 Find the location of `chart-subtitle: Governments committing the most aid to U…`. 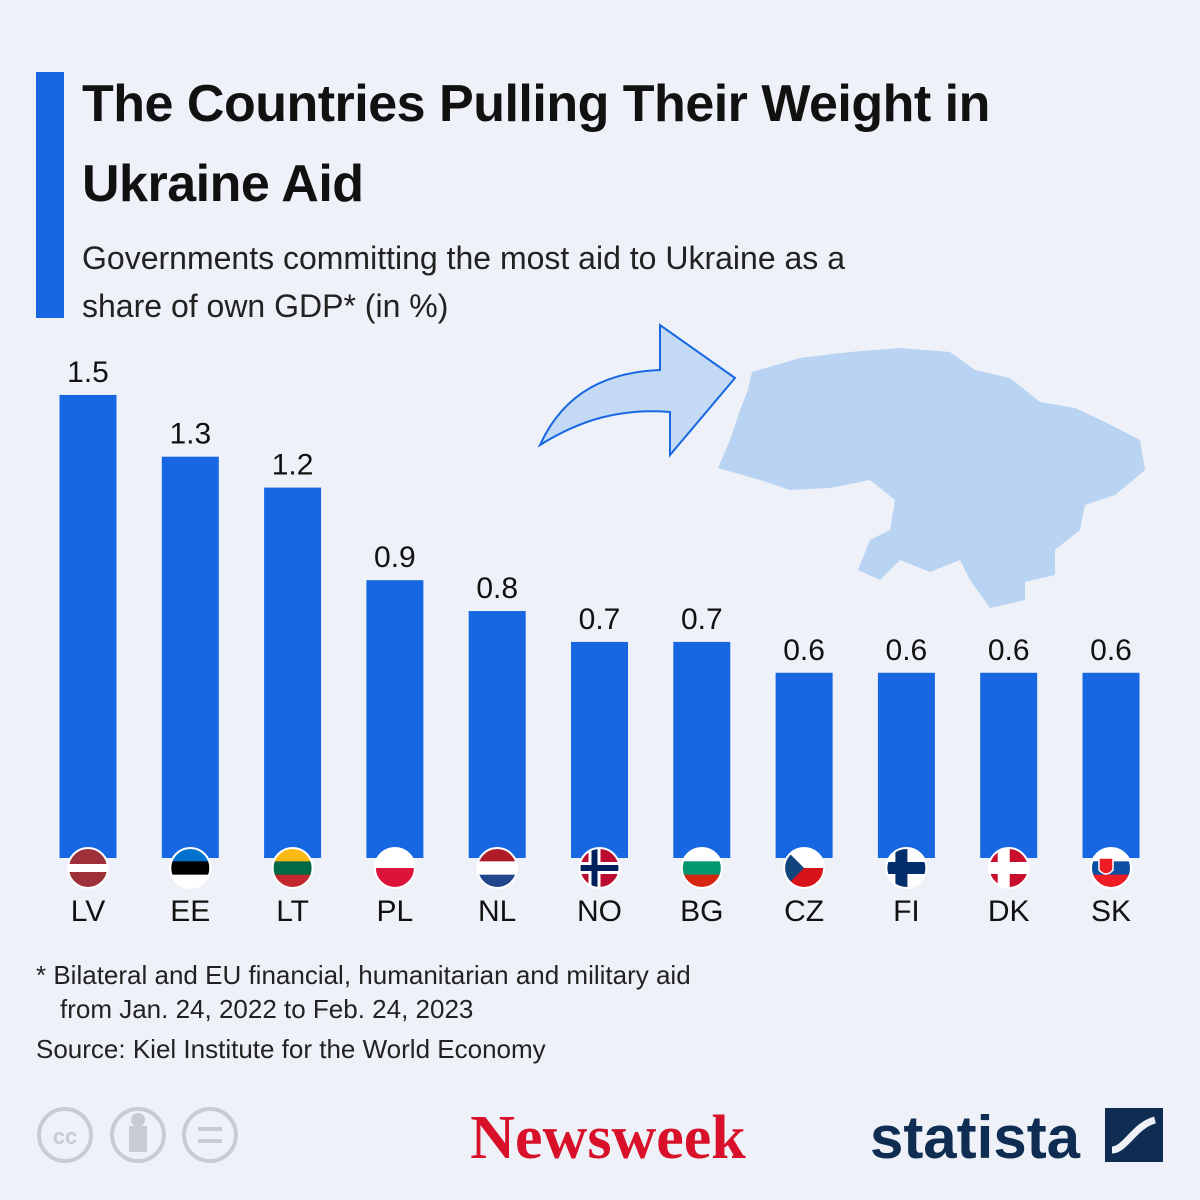

chart-subtitle: Governments committing the most aid to U… is located at coordinates (463, 282).